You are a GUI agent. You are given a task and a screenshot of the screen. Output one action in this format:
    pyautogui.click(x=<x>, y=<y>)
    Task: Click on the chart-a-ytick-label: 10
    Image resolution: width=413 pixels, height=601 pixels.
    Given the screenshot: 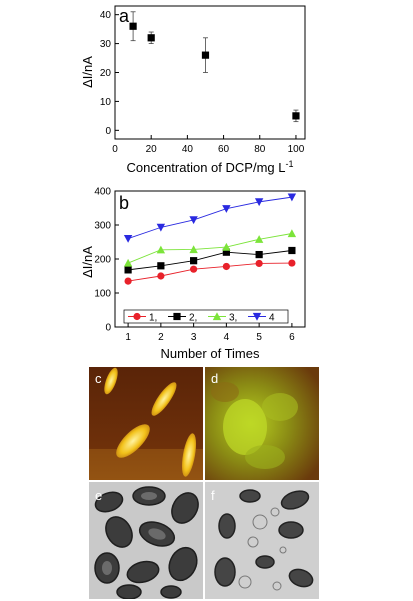 What is the action you would take?
    pyautogui.click(x=106, y=102)
    